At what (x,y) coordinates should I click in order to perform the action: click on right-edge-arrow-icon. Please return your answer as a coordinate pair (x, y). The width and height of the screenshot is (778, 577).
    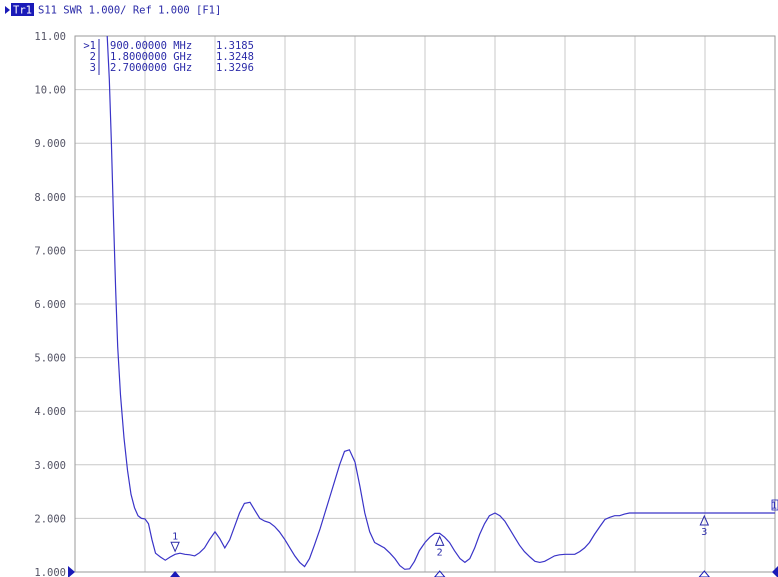
    Looking at the image, I should click on (775, 571).